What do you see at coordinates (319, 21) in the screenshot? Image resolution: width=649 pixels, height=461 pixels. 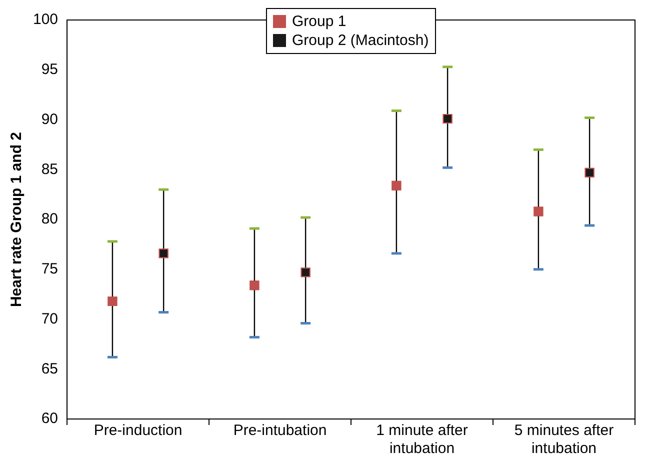 I see `legend-label: Group 1` at bounding box center [319, 21].